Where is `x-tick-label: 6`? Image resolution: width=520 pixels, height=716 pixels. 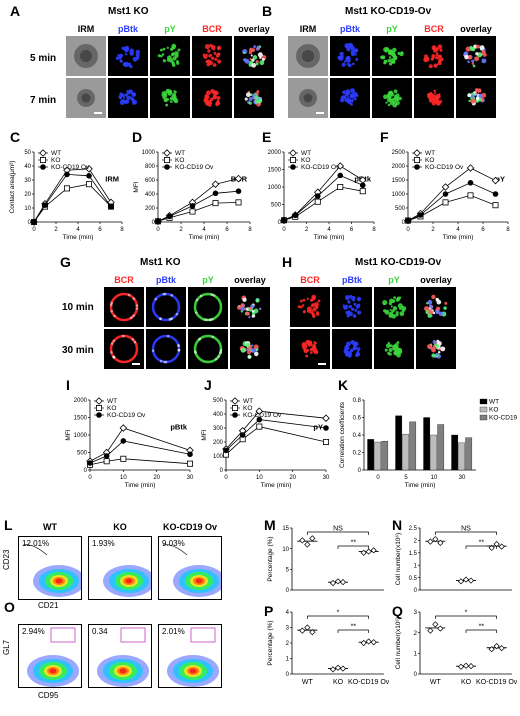 x-tick-label: 6 is located at coordinates (483, 230).